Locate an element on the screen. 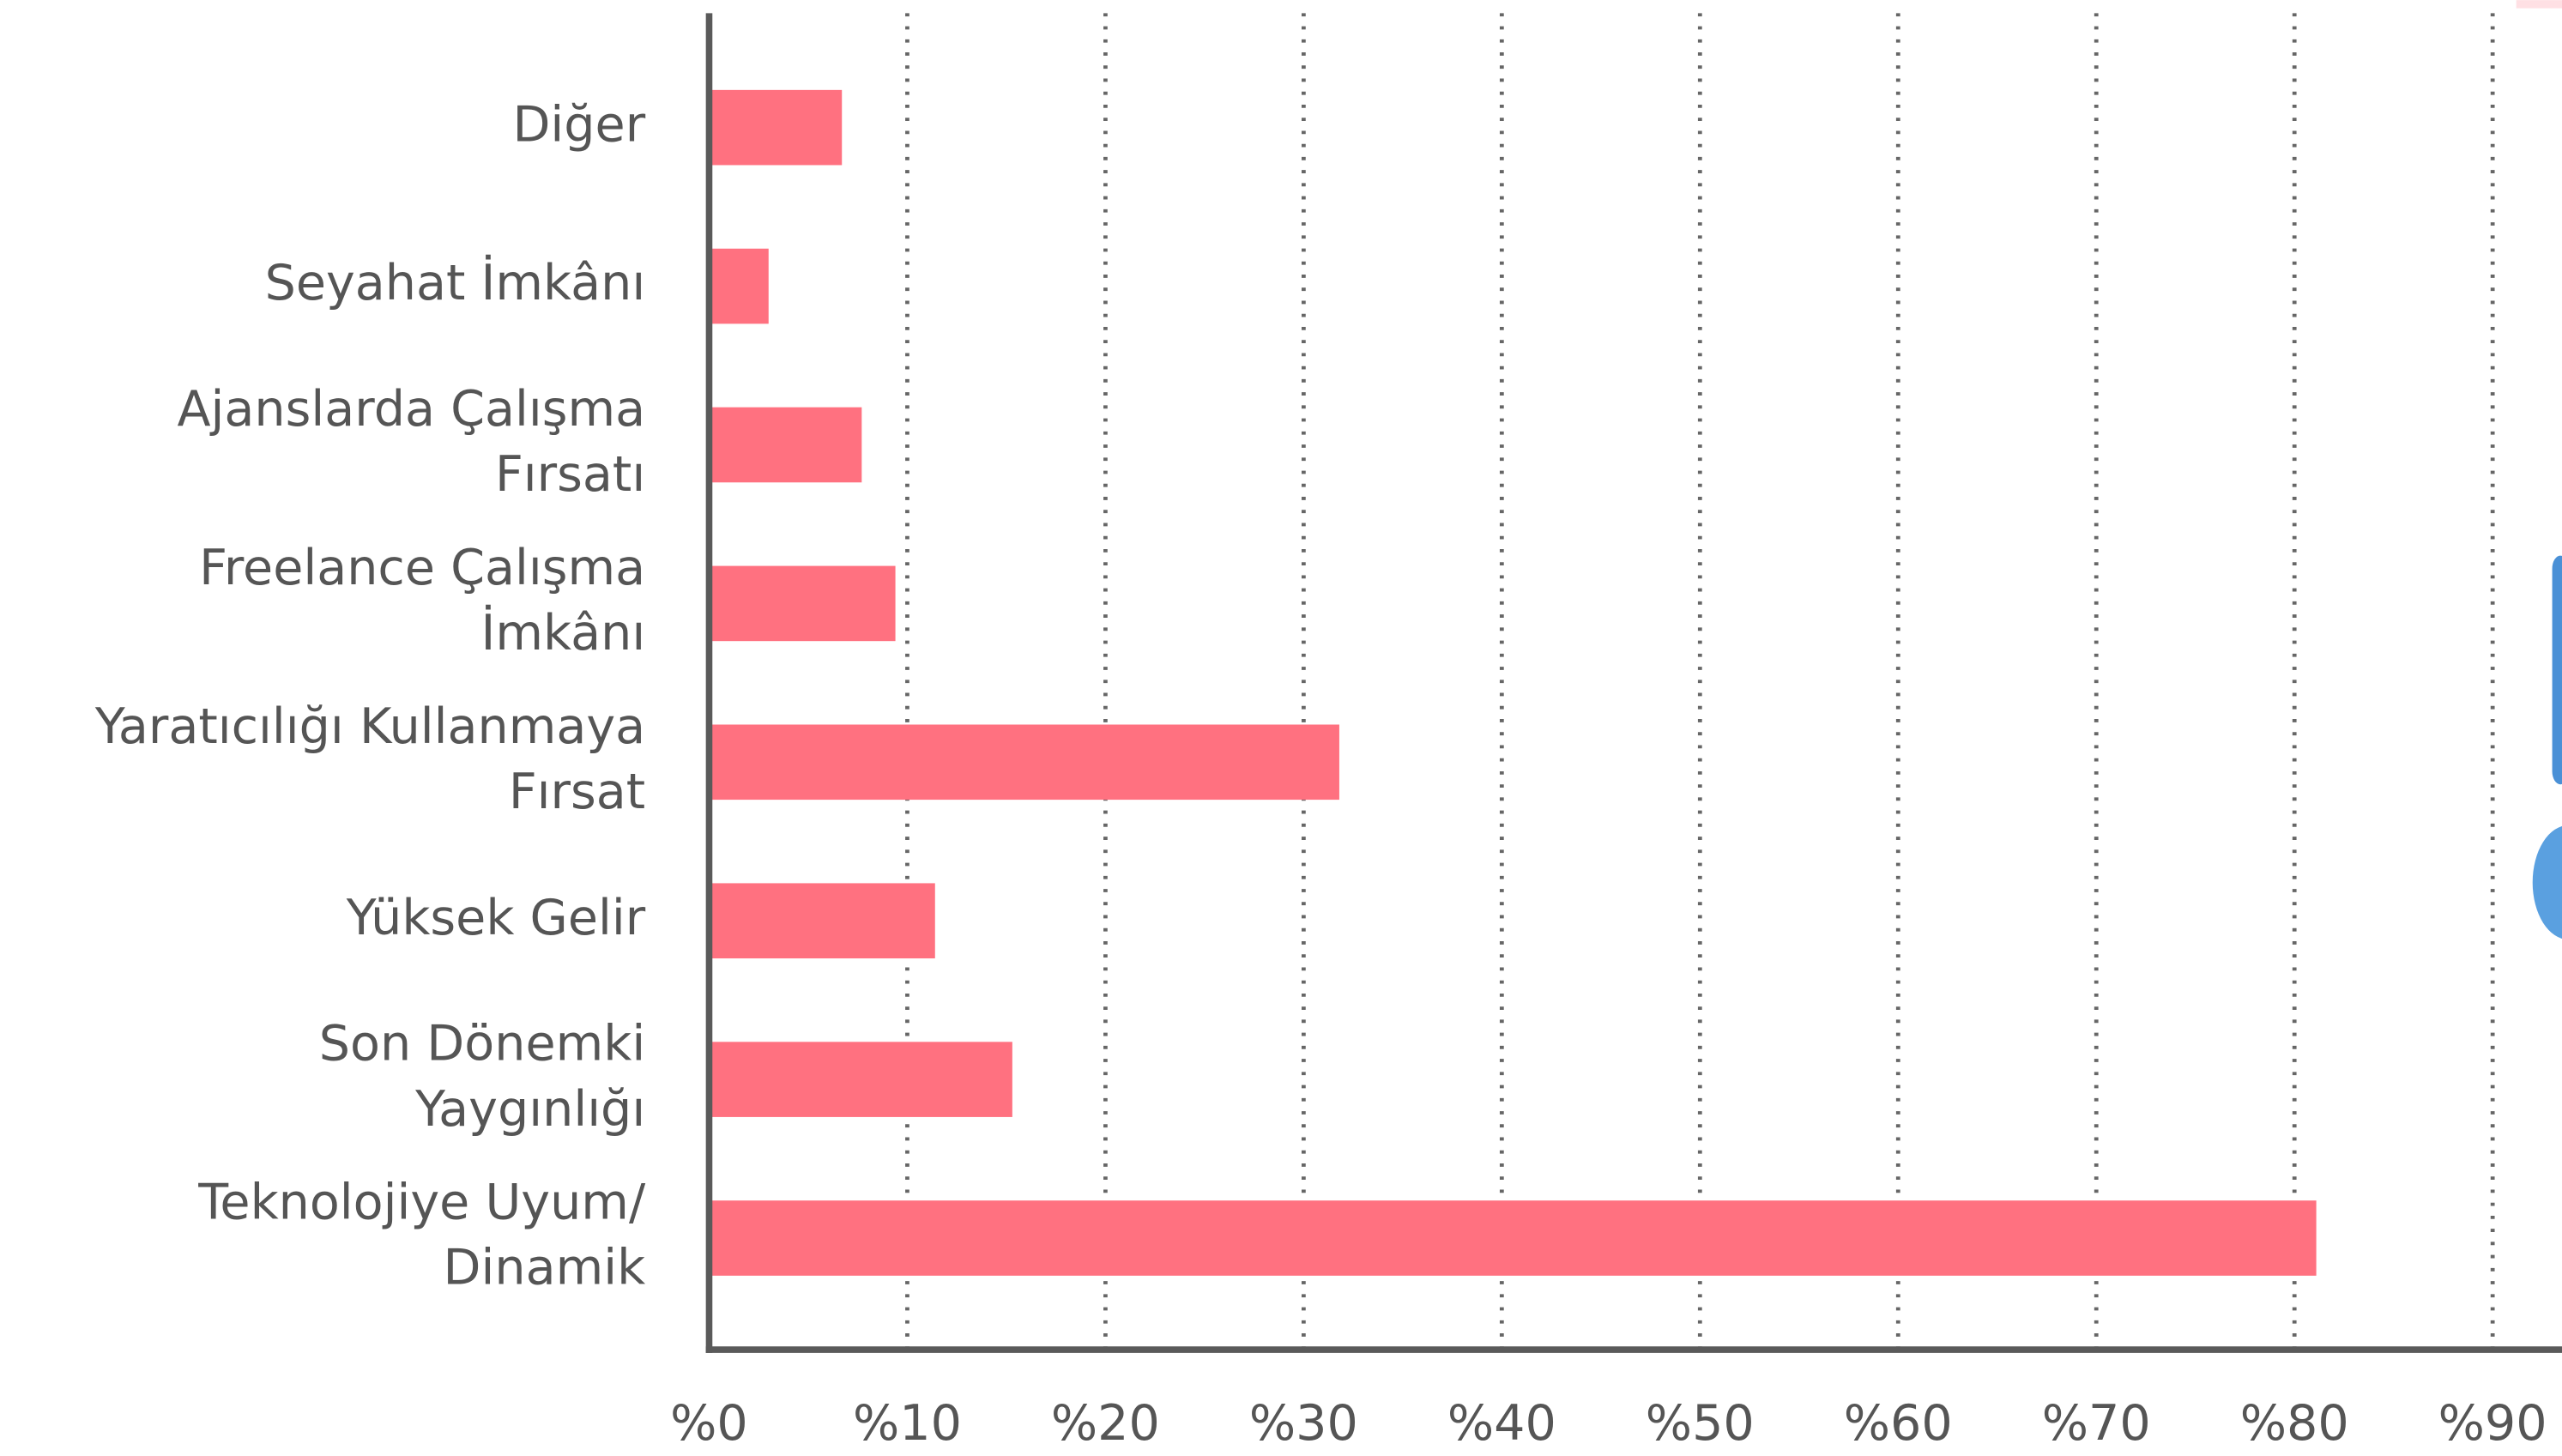  y-tick-label: Teknolojiye Uyum/ is located at coordinates (421, 1203).